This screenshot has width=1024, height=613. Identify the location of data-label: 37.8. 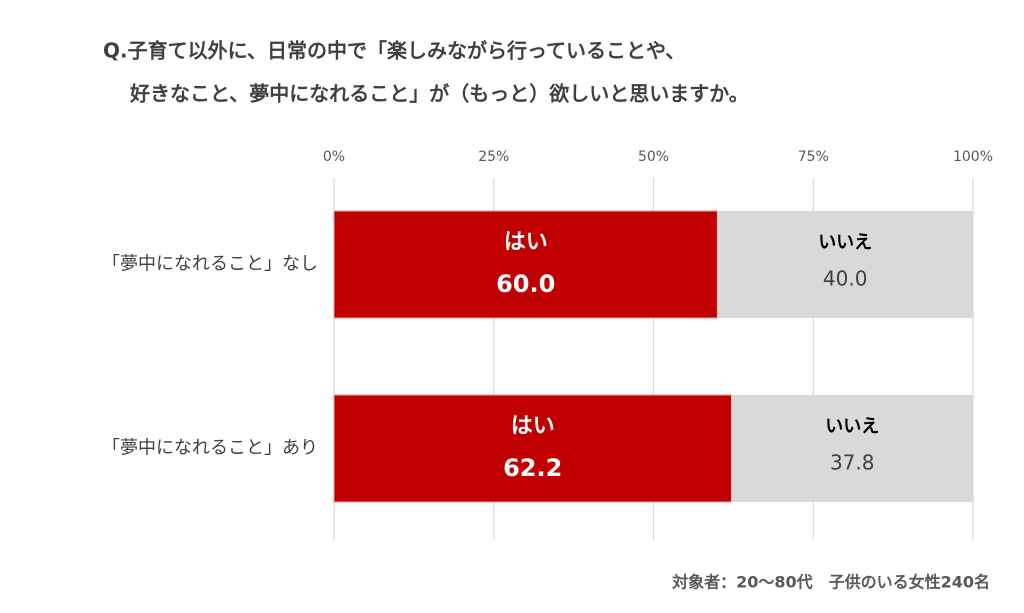
(852, 463).